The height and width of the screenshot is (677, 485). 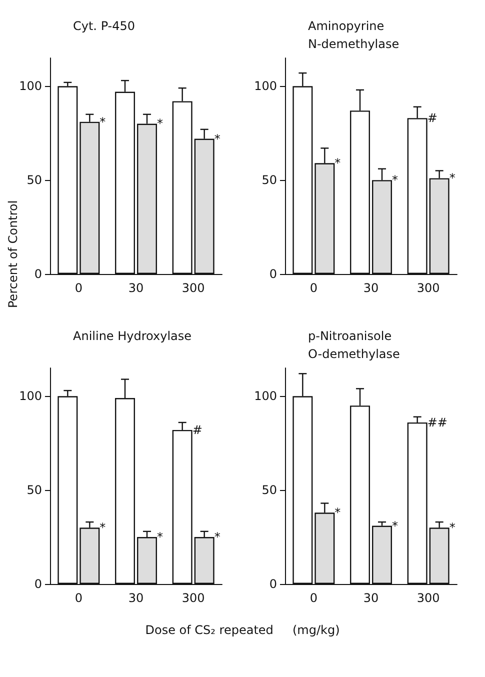 What do you see at coordinates (354, 345) in the screenshot?
I see `chart-title: p-Nitroanisole O-demethylase` at bounding box center [354, 345].